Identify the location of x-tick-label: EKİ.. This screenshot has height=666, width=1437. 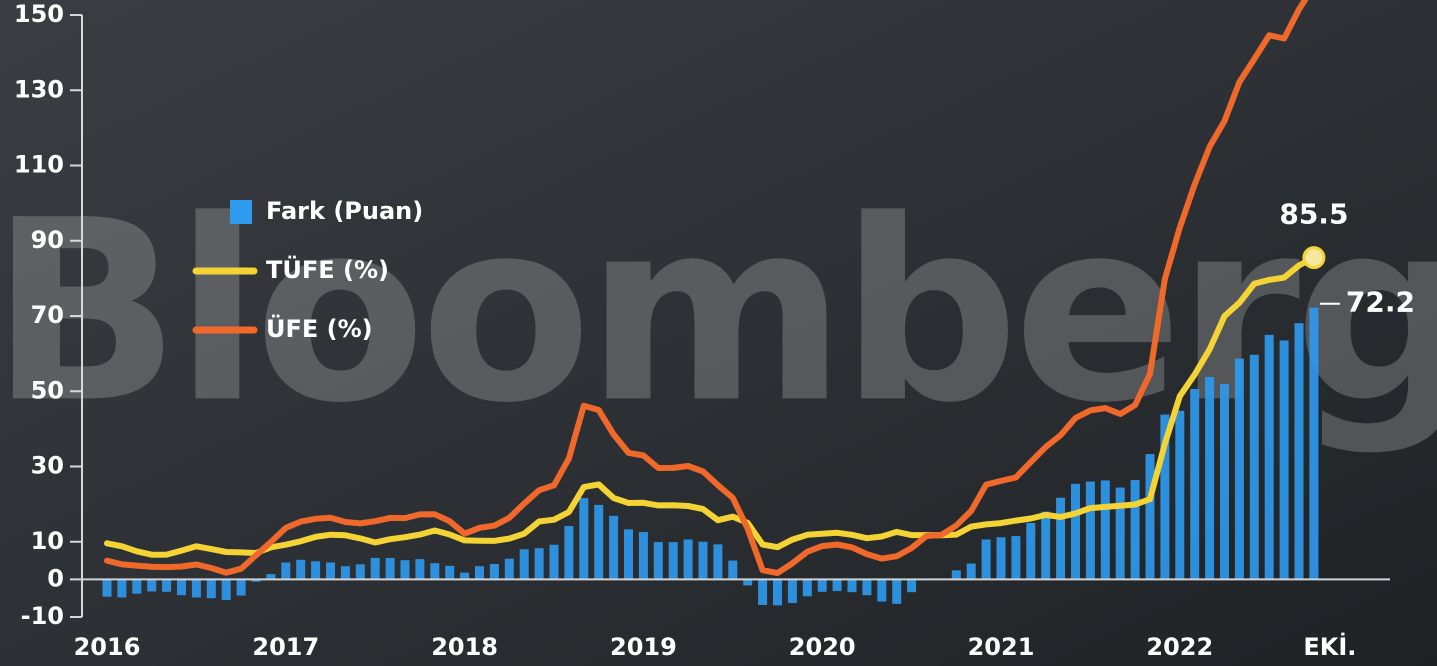
(1329, 646).